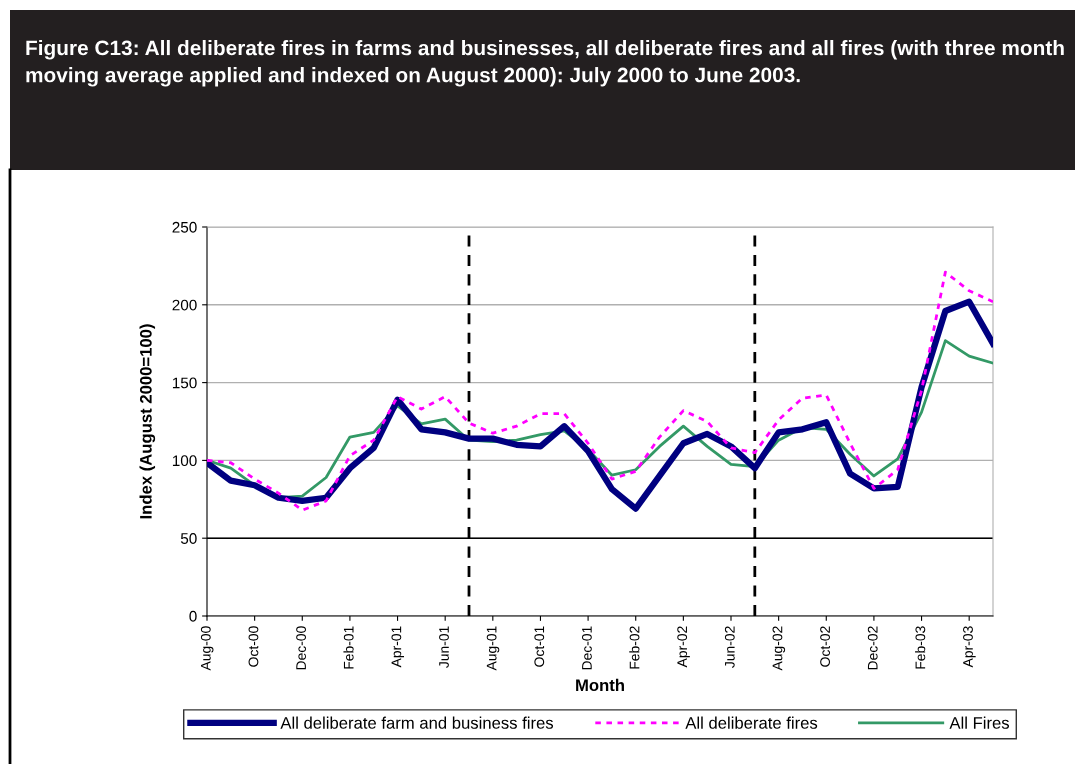 Image resolution: width=1075 pixels, height=764 pixels. What do you see at coordinates (539, 646) in the screenshot?
I see `x-tick-label: Oct-01` at bounding box center [539, 646].